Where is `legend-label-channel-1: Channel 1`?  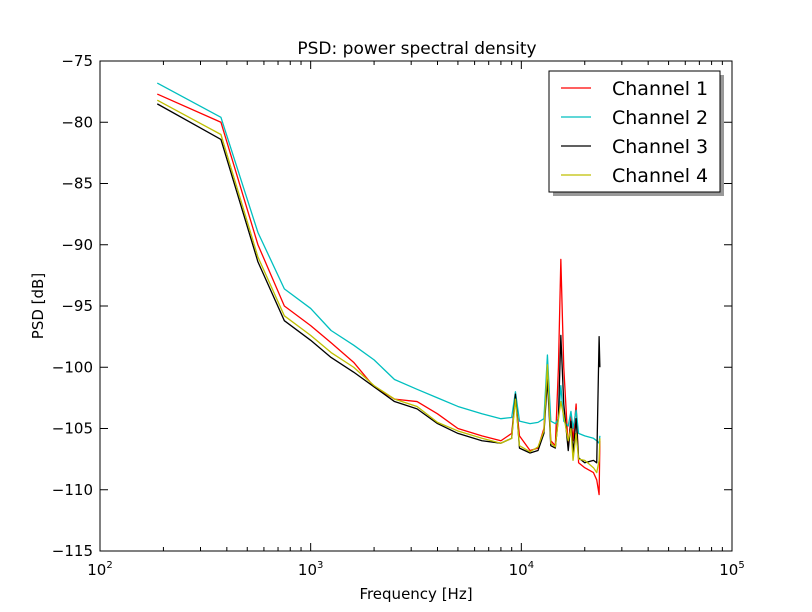
legend-label-channel-1: Channel 1 is located at coordinates (660, 89).